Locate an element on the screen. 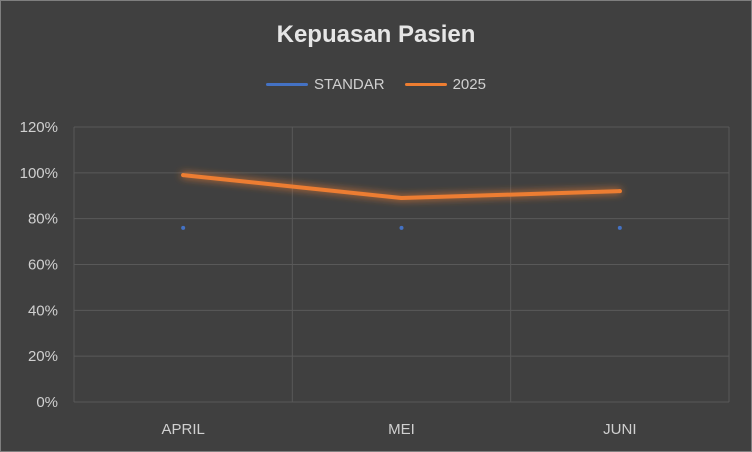 The image size is (752, 452). legend-swatch-2025 is located at coordinates (425, 84).